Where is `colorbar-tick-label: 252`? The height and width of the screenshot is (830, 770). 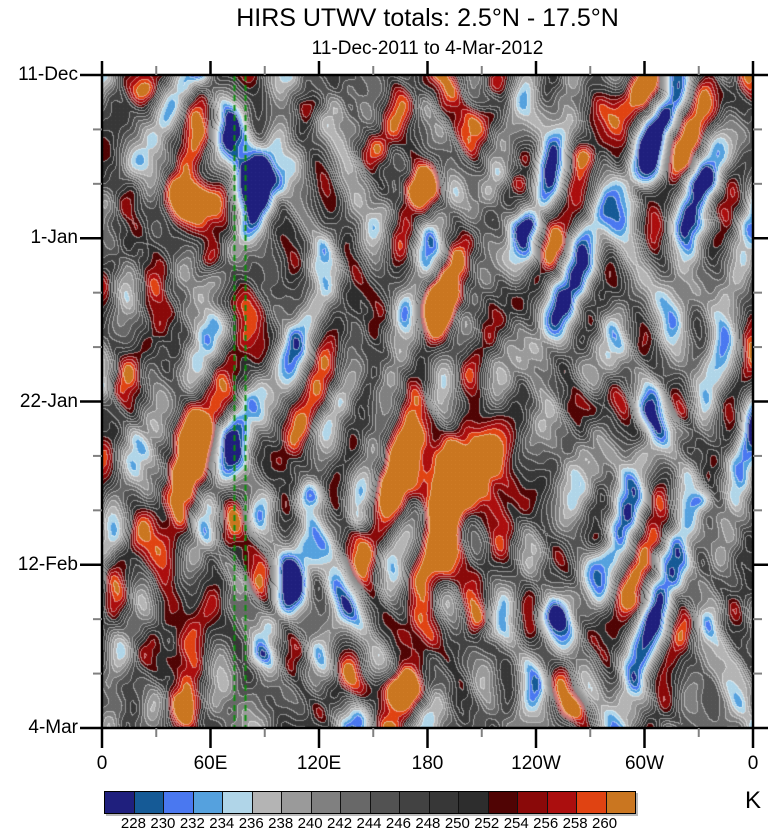
colorbar-tick-label: 252 is located at coordinates (487, 822).